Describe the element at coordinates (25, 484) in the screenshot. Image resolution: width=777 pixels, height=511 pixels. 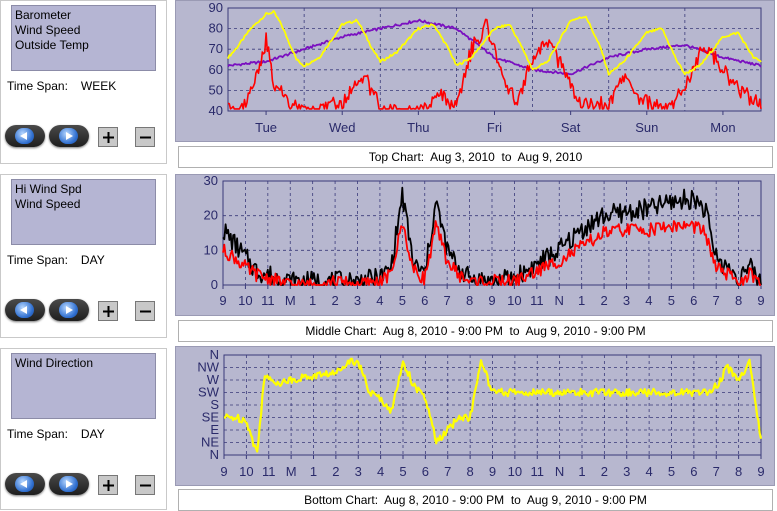
I see `bottom-prev-button` at that location.